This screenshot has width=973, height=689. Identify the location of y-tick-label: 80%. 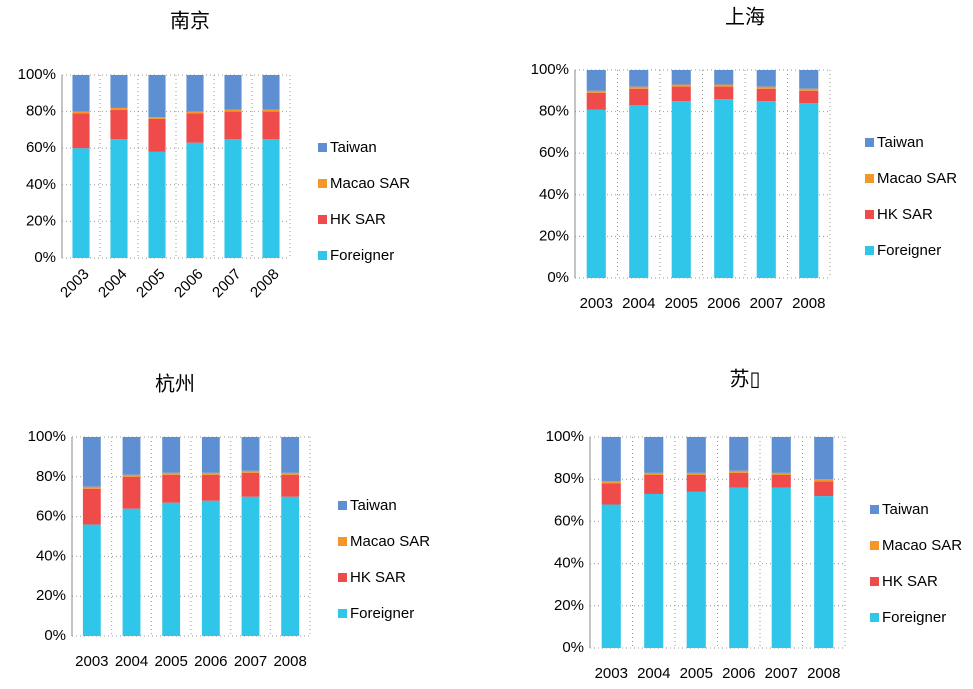
(51, 476).